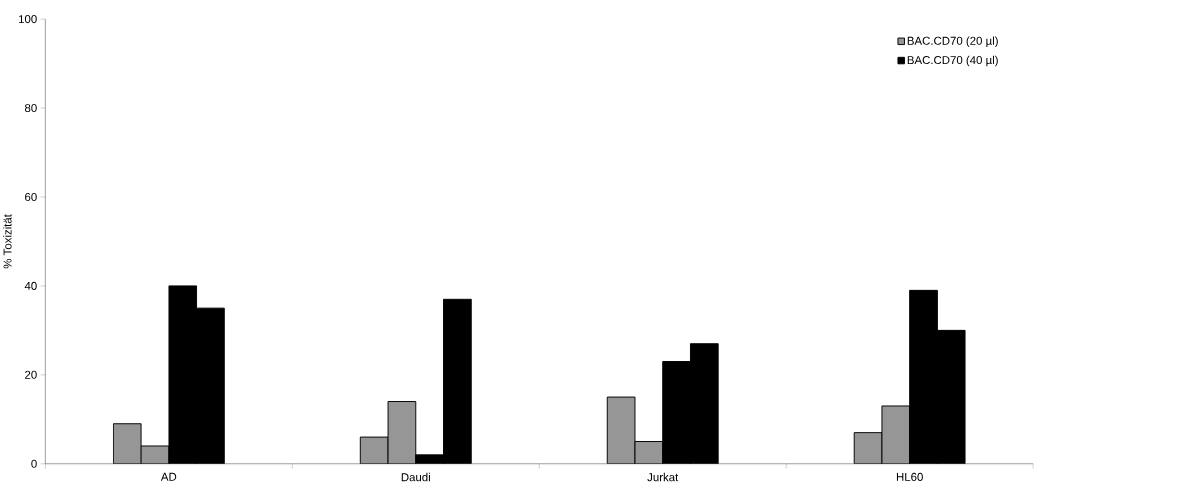 Image resolution: width=1192 pixels, height=498 pixels. I want to click on x-tick-label: Jurkat, so click(663, 477).